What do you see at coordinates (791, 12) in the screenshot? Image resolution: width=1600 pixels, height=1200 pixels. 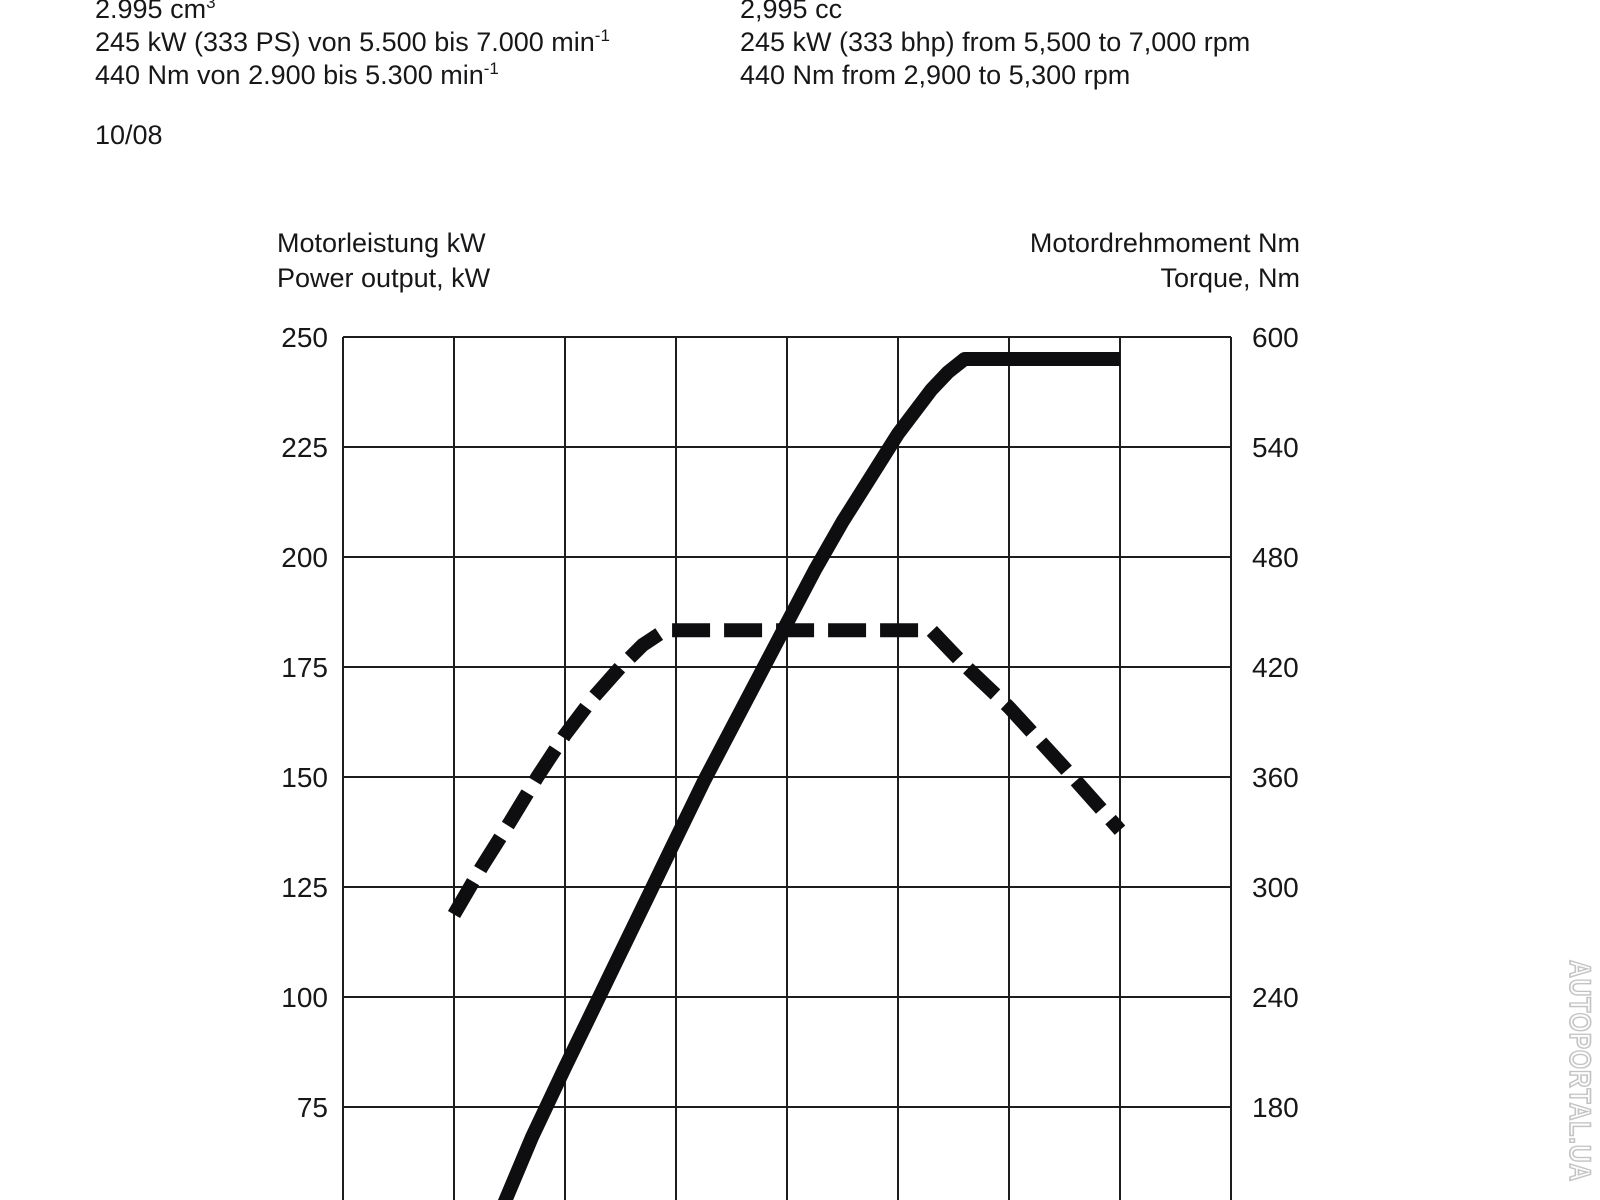 I see `spec-displacement-en: 2,995 cc` at bounding box center [791, 12].